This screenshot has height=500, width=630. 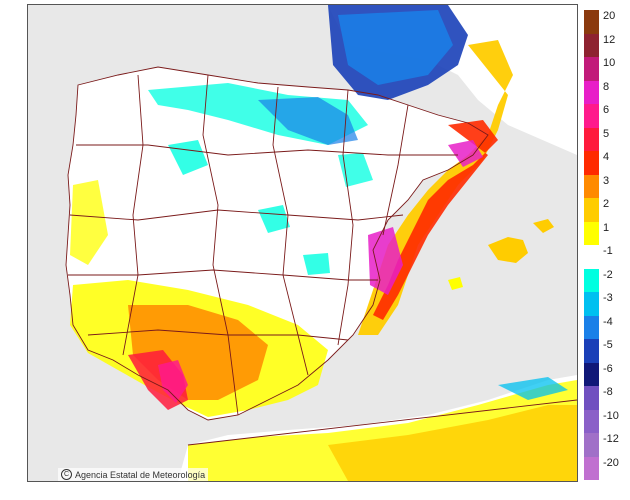 I want to click on credit-label: C Agencia Estatal de Meteorología, so click(x=133, y=474).